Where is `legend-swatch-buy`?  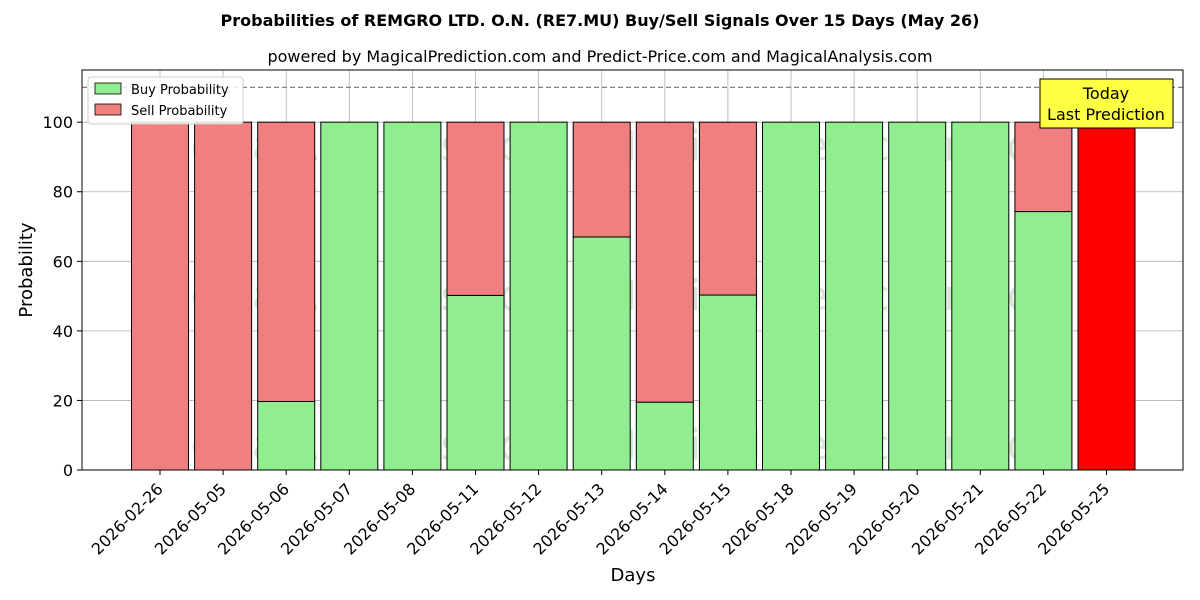 legend-swatch-buy is located at coordinates (108, 88).